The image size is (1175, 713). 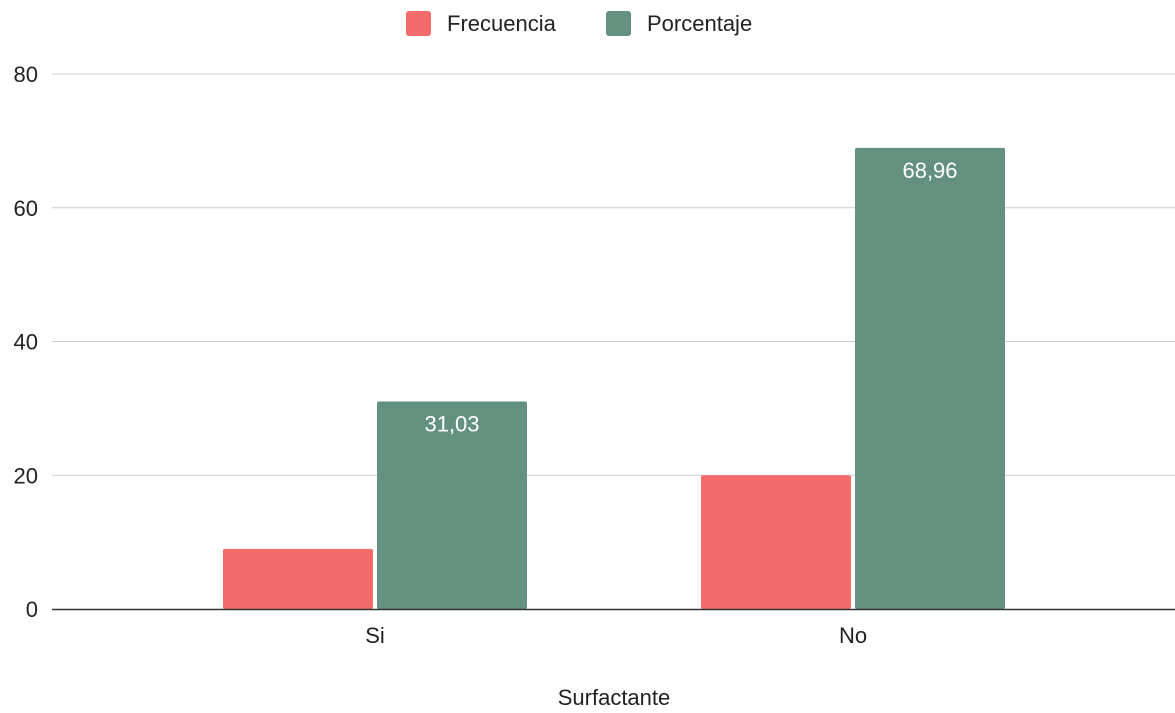 What do you see at coordinates (929, 170) in the screenshot?
I see `data-label: 68,96` at bounding box center [929, 170].